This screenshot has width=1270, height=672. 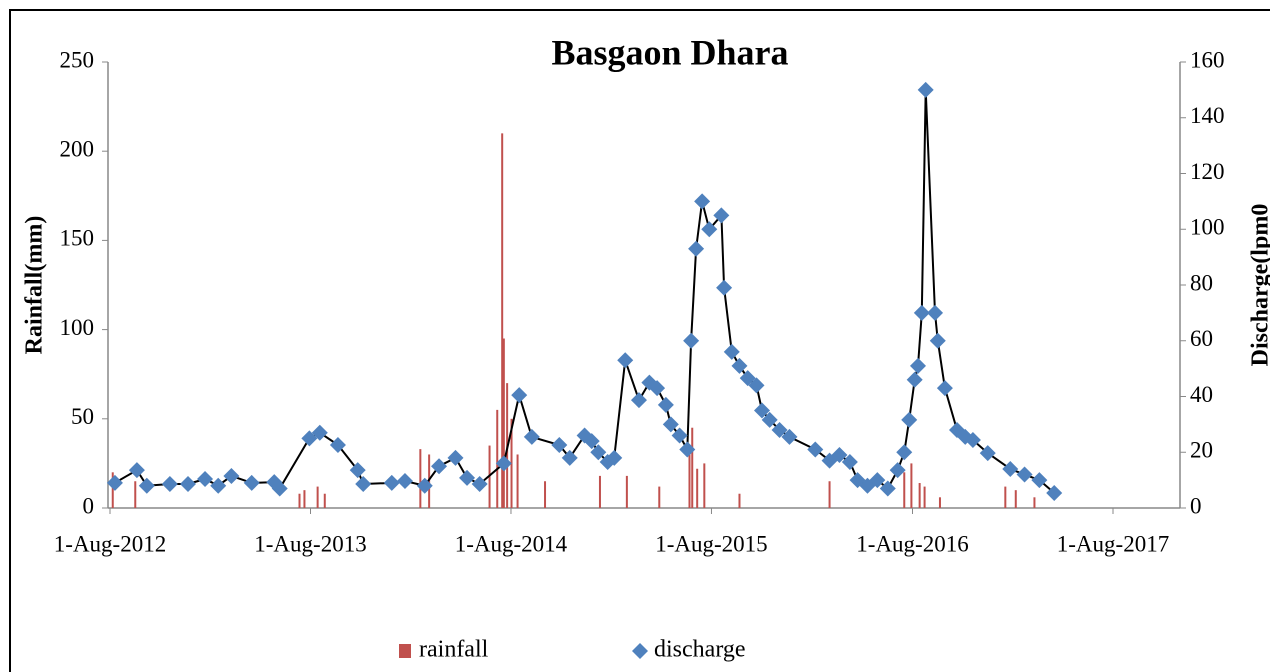 I want to click on y-axis-title: Rainfall(mm), so click(x=35, y=285).